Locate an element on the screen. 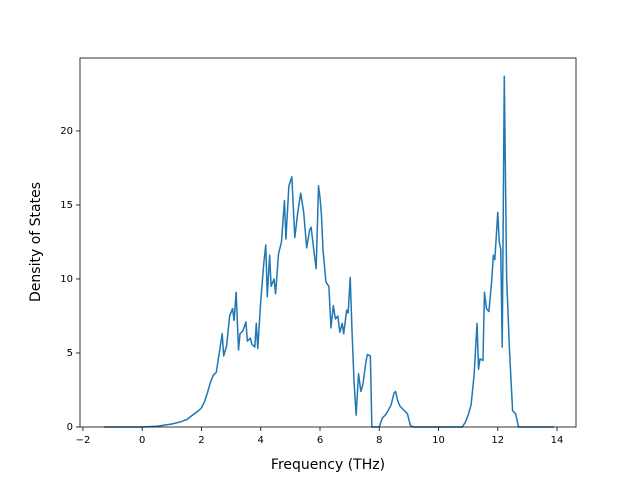 The height and width of the screenshot is (480, 640). y-tick-label: 10 is located at coordinates (66, 279).